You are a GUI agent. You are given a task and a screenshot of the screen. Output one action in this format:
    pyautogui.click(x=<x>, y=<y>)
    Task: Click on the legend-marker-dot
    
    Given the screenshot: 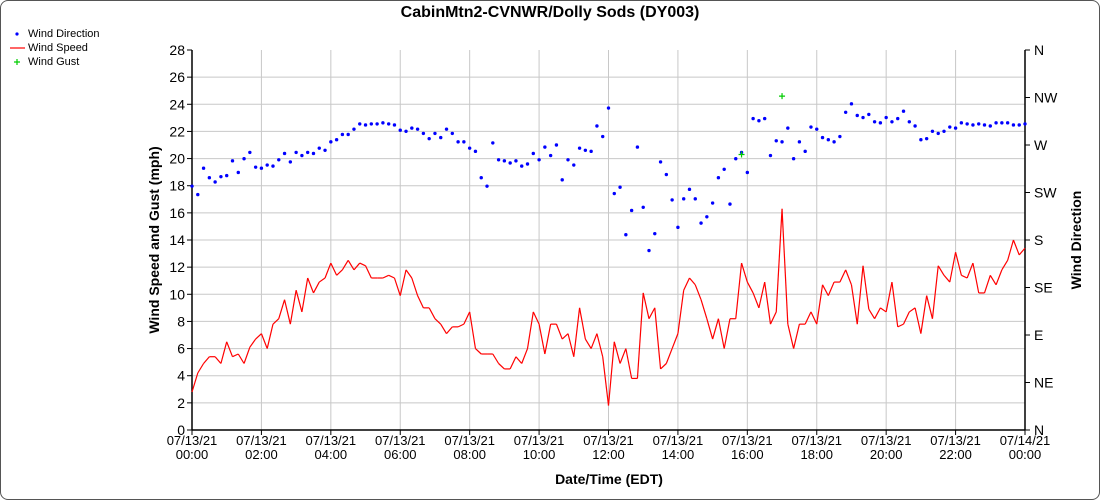 What is the action you would take?
    pyautogui.click(x=17, y=34)
    